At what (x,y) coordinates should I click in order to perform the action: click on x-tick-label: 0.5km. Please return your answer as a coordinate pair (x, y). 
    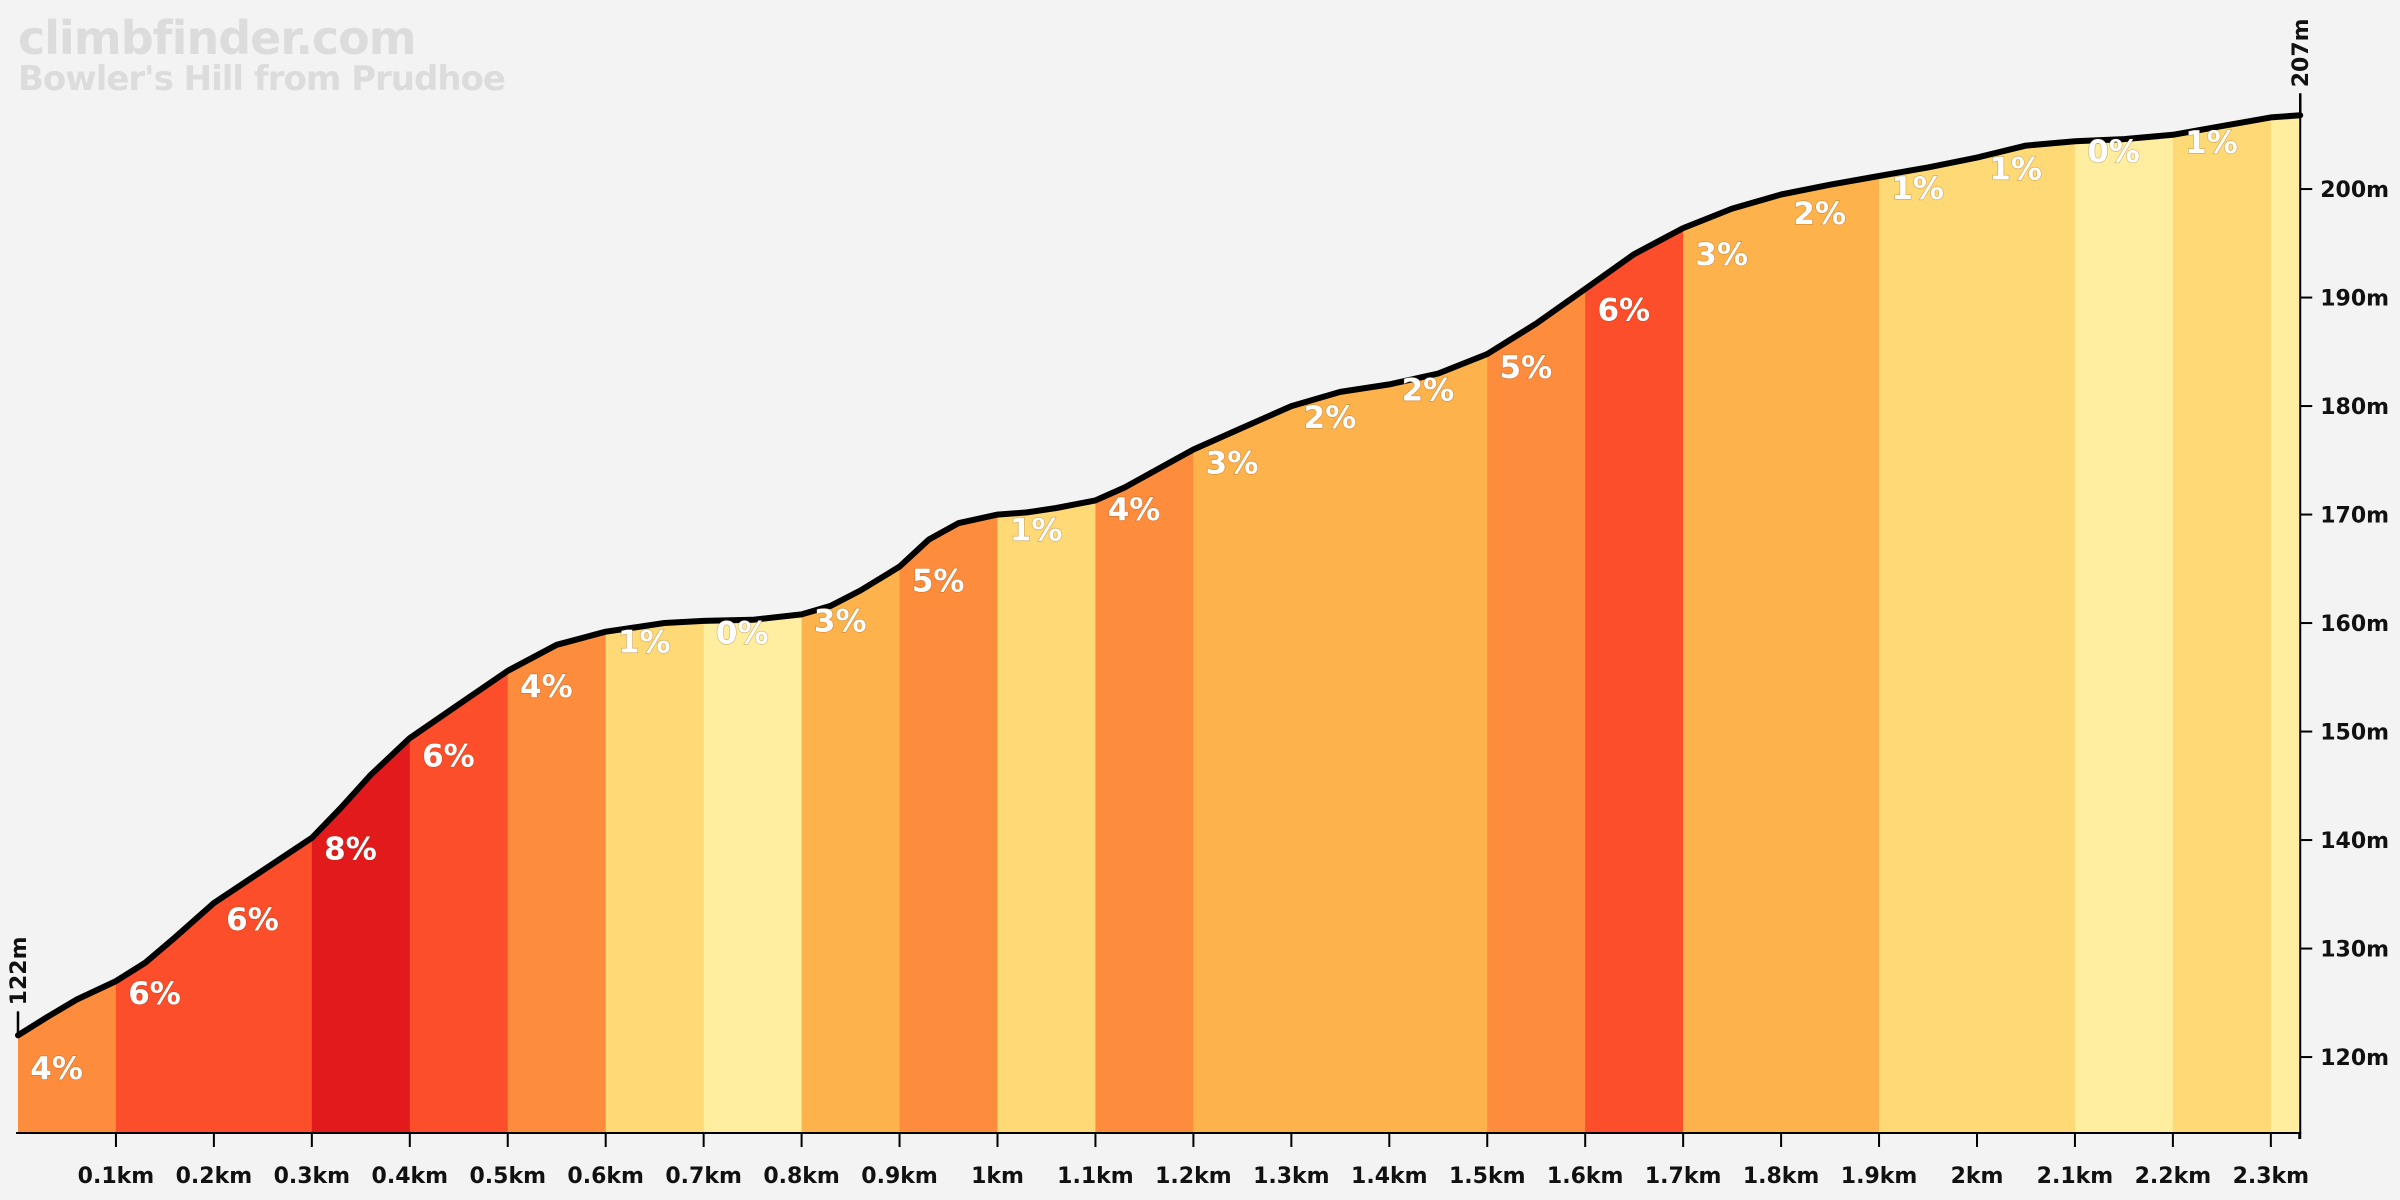
    Looking at the image, I should click on (507, 1176).